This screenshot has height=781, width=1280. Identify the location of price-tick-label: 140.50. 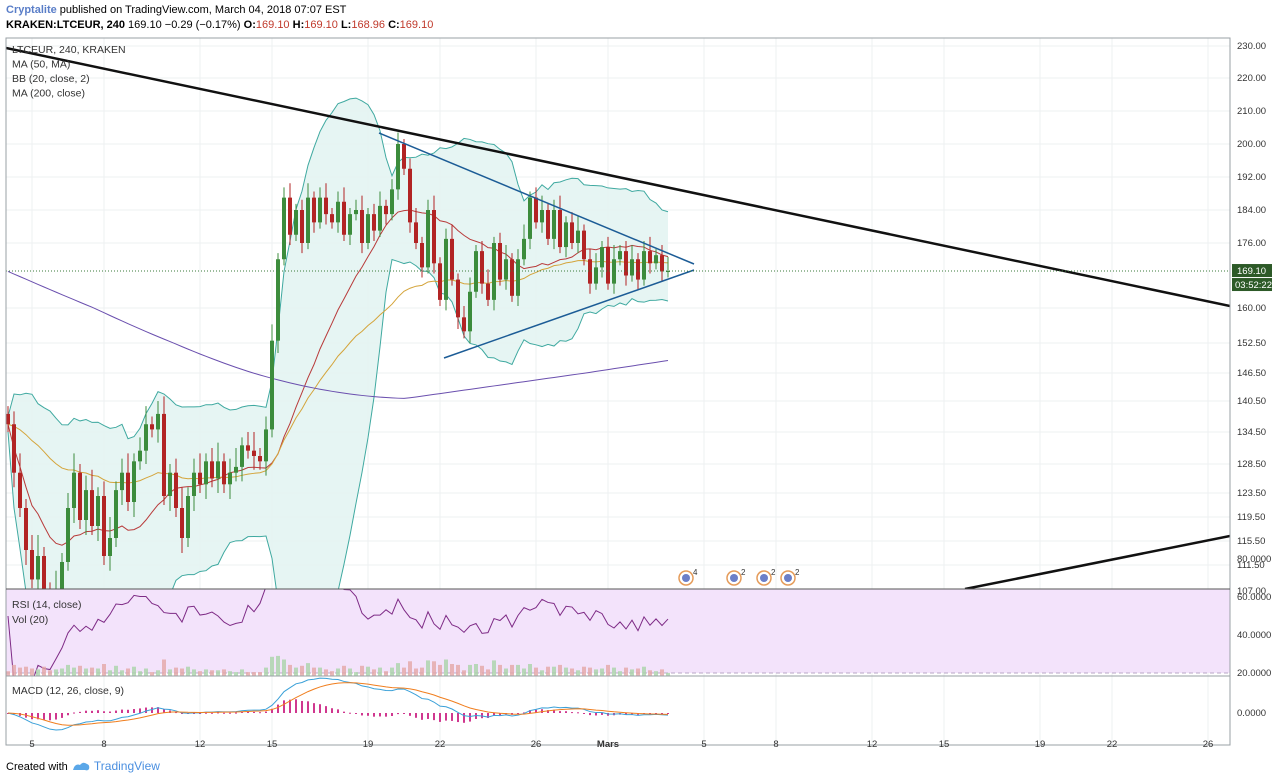
(1251, 401).